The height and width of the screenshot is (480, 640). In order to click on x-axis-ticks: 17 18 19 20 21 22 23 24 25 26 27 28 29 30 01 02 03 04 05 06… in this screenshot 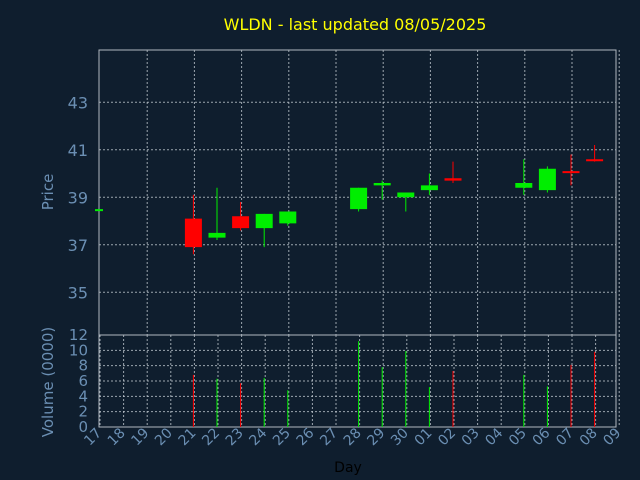, I will do `click(352, 437)`.